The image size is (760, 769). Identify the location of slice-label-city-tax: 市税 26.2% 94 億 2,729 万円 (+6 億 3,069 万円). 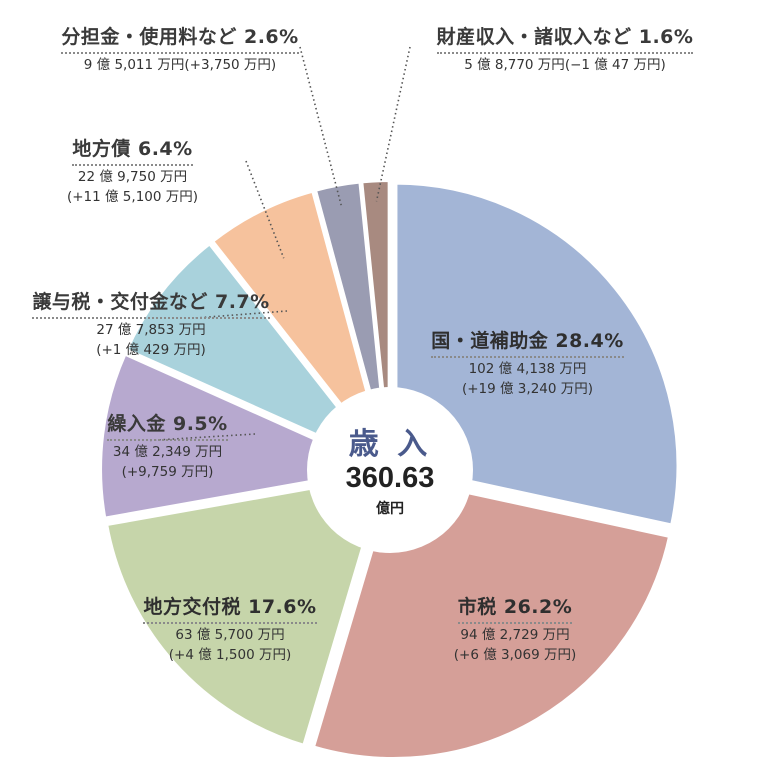
(515, 628).